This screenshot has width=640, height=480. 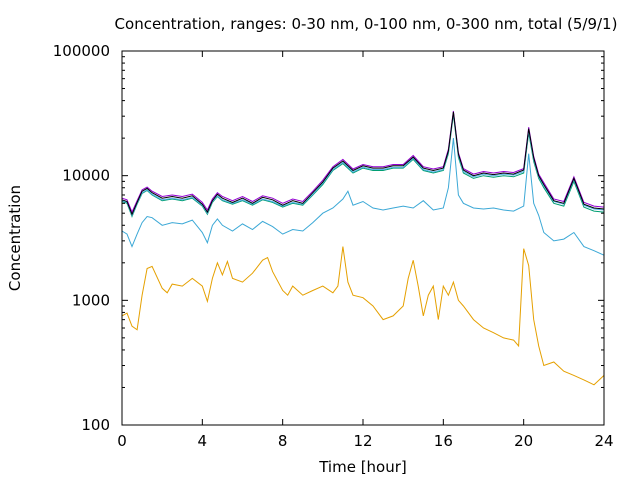 I want to click on y-axis-label: Concentration, so click(x=15, y=238).